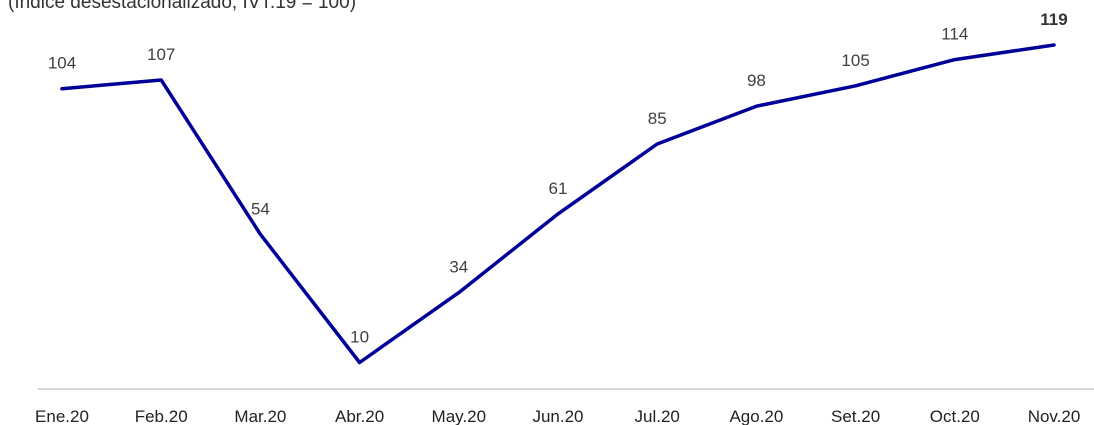  What do you see at coordinates (359, 337) in the screenshot?
I see `data-label: 10` at bounding box center [359, 337].